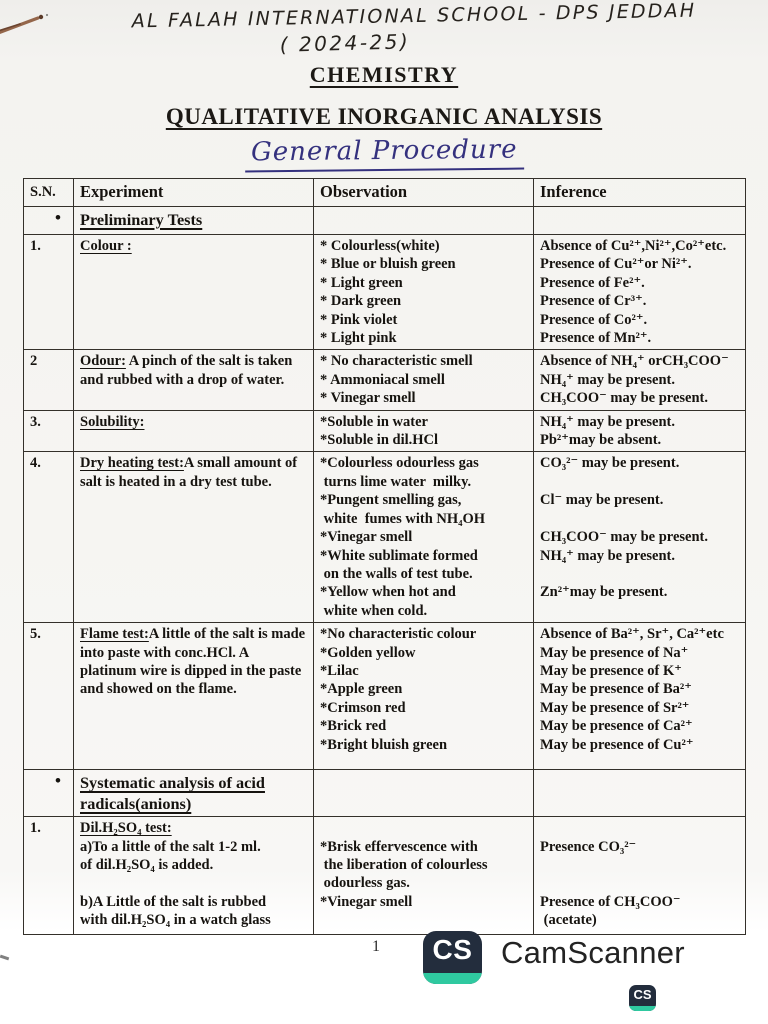 Image resolution: width=768 pixels, height=1024 pixels. I want to click on observation-line: *Brisk effervescence with, so click(399, 846).